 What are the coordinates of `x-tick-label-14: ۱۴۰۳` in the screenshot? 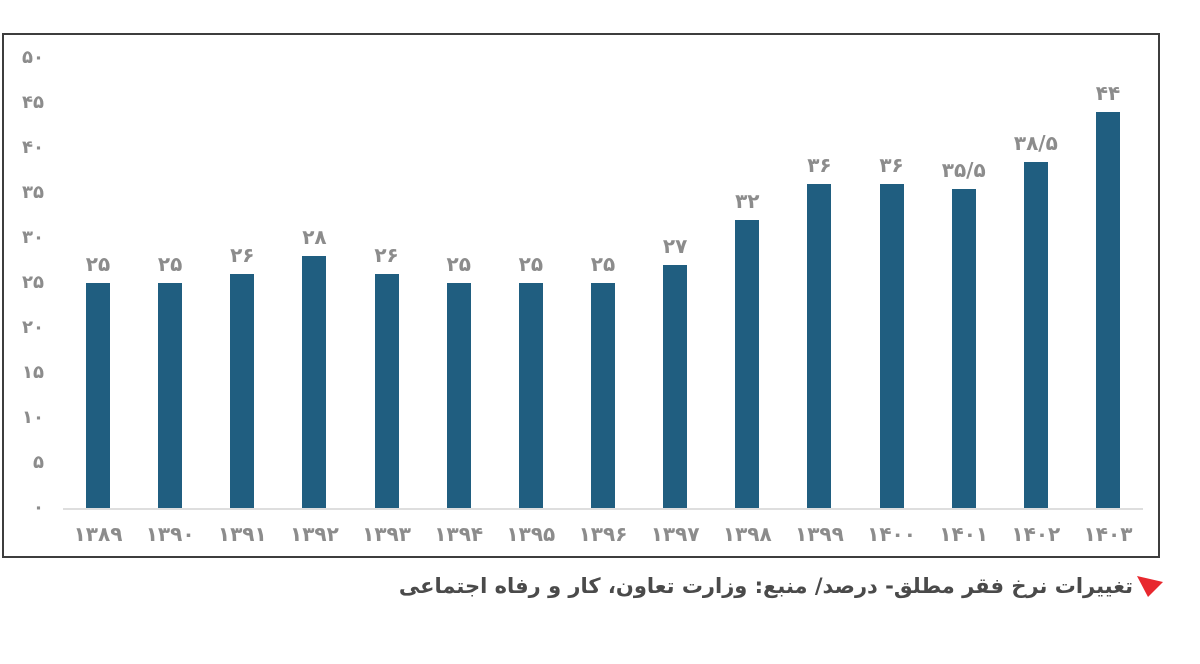 It's located at (1108, 534).